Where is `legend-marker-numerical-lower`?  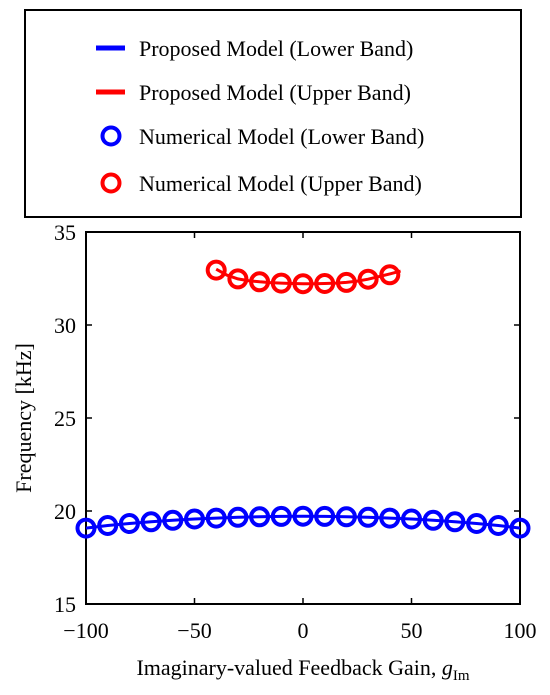 legend-marker-numerical-lower is located at coordinates (111, 136).